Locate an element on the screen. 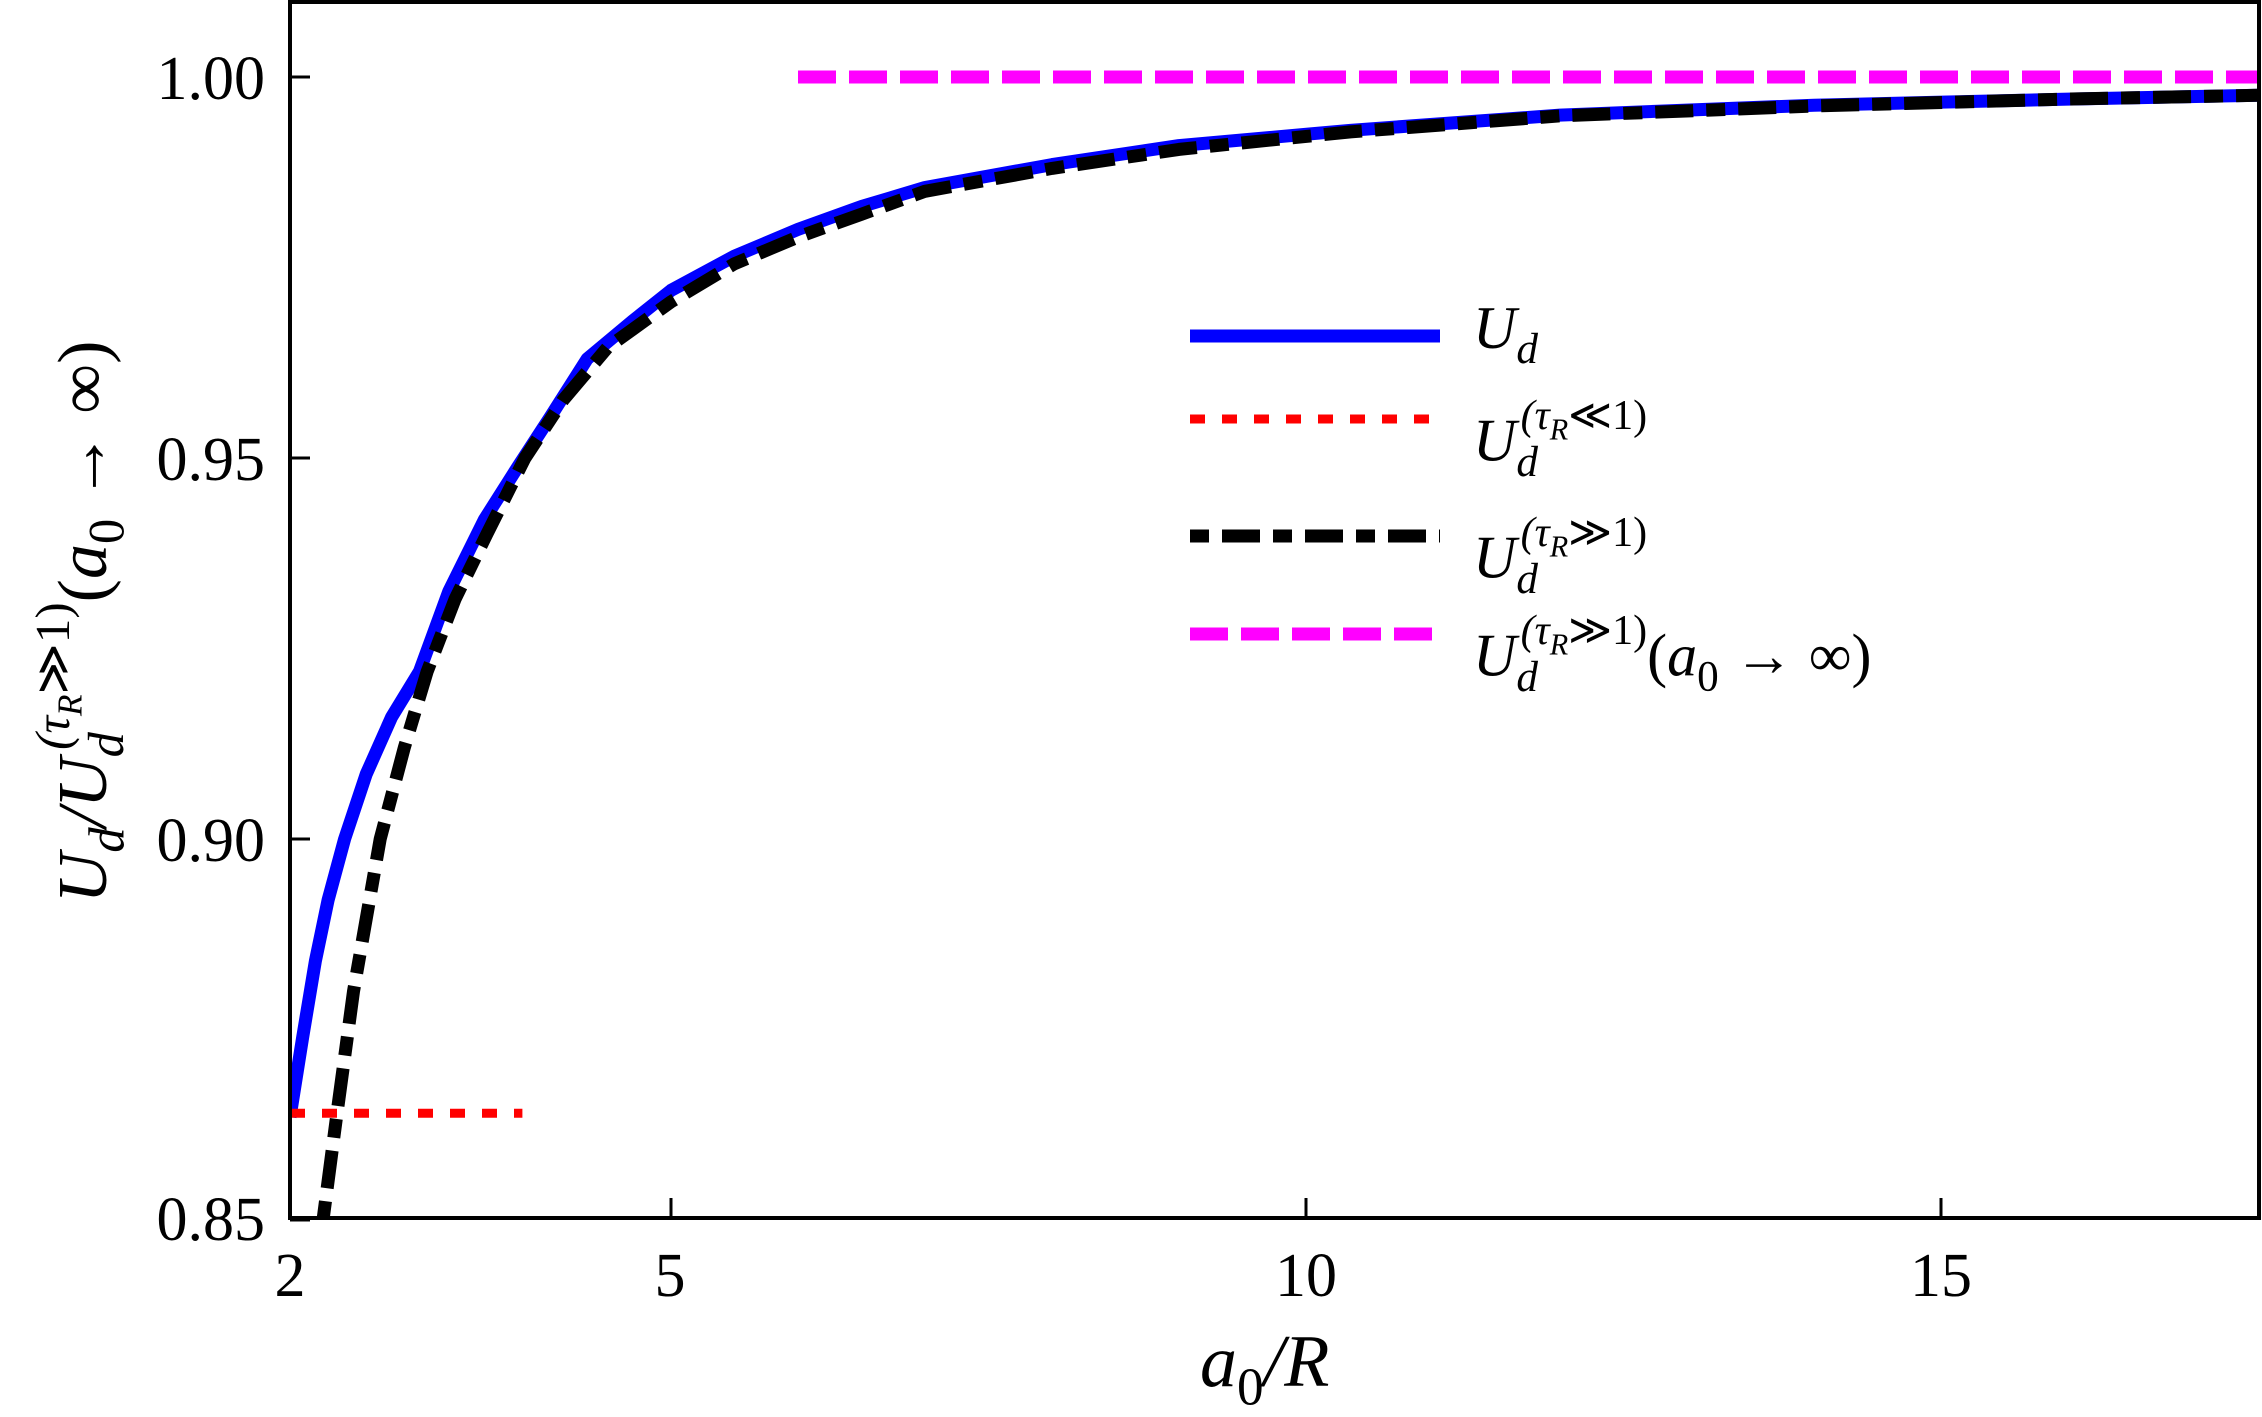 This screenshot has width=2262, height=1417. y-label-num-sub: d is located at coordinates (106, 840).